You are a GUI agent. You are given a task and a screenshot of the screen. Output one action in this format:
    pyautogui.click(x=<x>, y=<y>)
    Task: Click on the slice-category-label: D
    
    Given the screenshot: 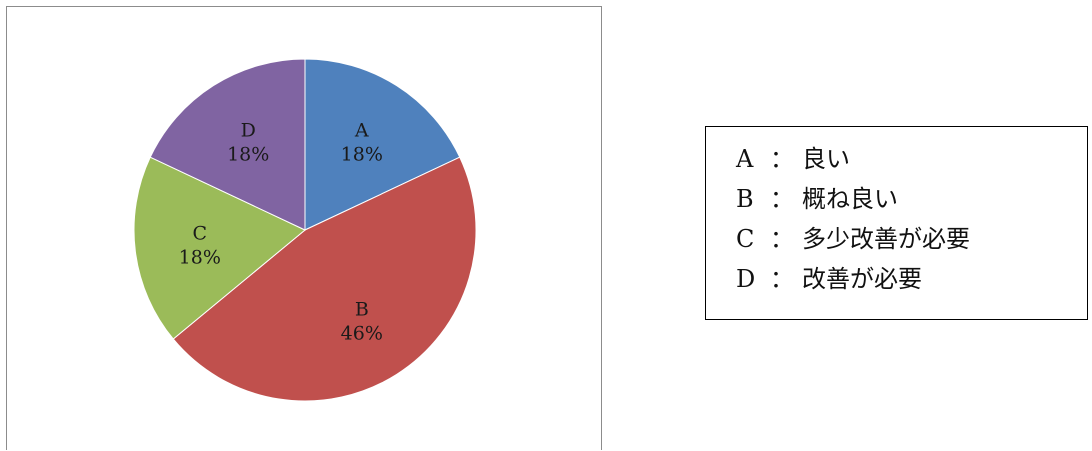 What is the action you would take?
    pyautogui.click(x=248, y=131)
    